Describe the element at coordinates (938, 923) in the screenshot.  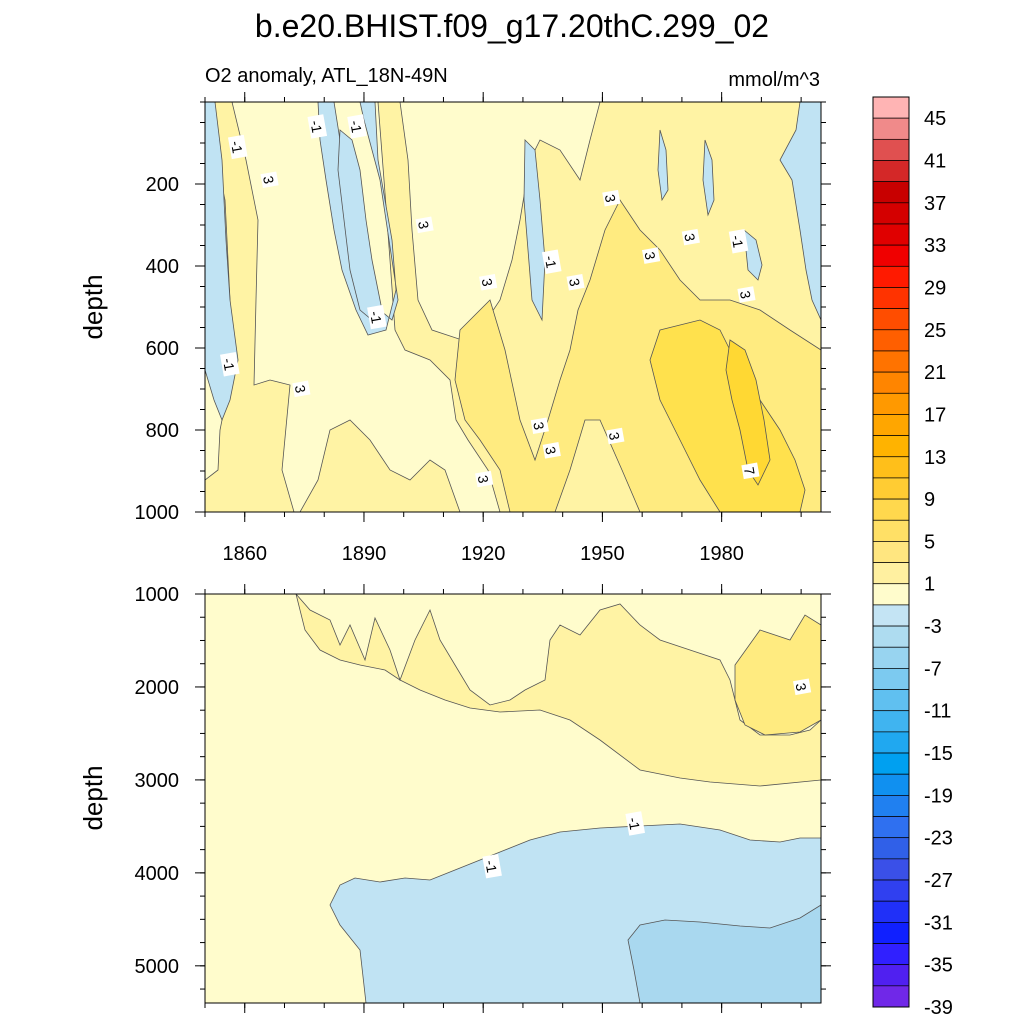
I see `colorbar-label: -31` at that location.